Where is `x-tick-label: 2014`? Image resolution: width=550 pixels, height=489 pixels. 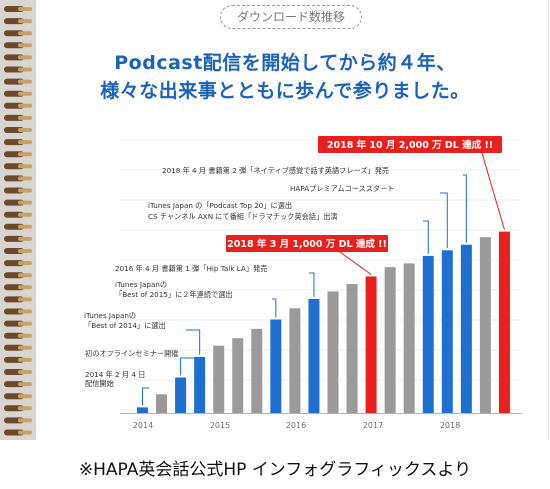 x-tick-label: 2014 is located at coordinates (143, 425).